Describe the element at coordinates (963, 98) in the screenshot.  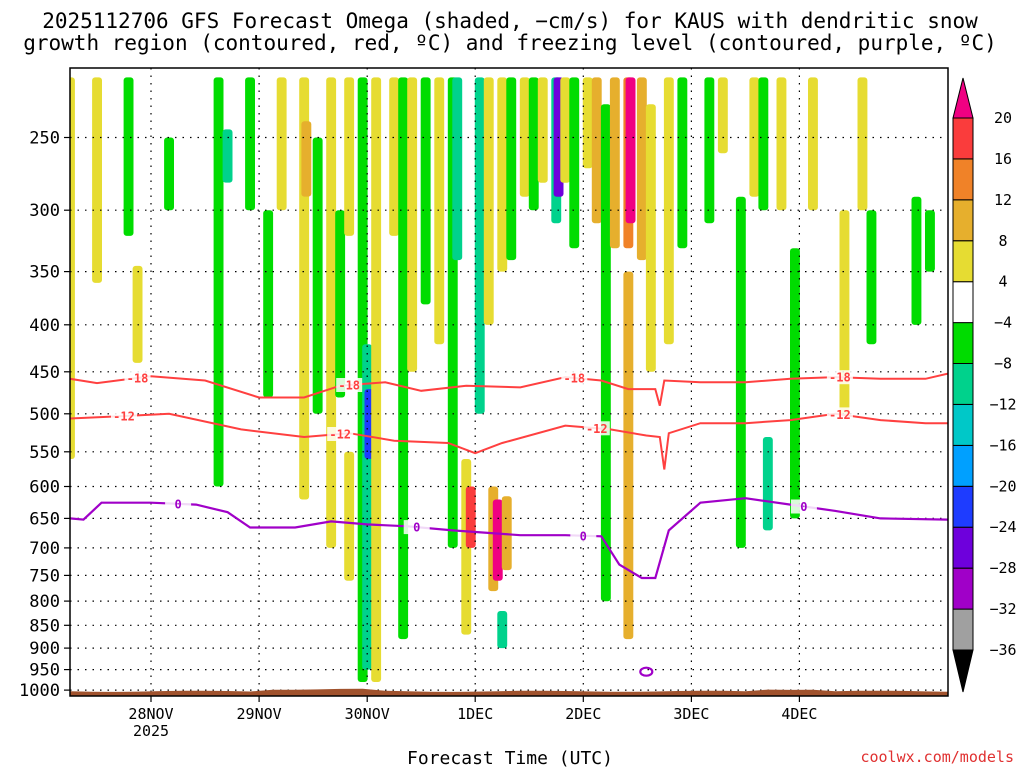
I see `colorbar-top-triangle` at that location.